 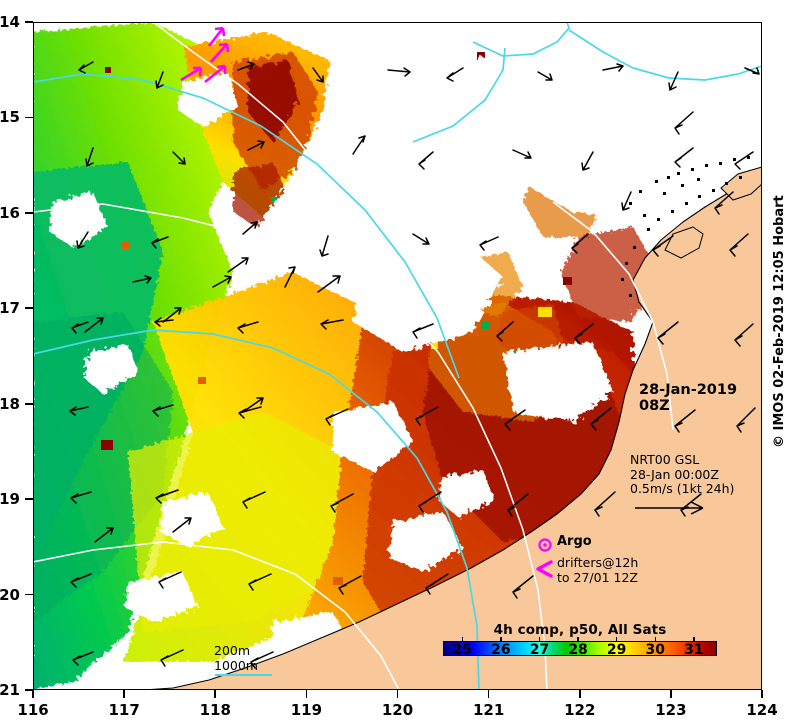 I want to click on y-tick-label: -21, so click(x=10, y=690).